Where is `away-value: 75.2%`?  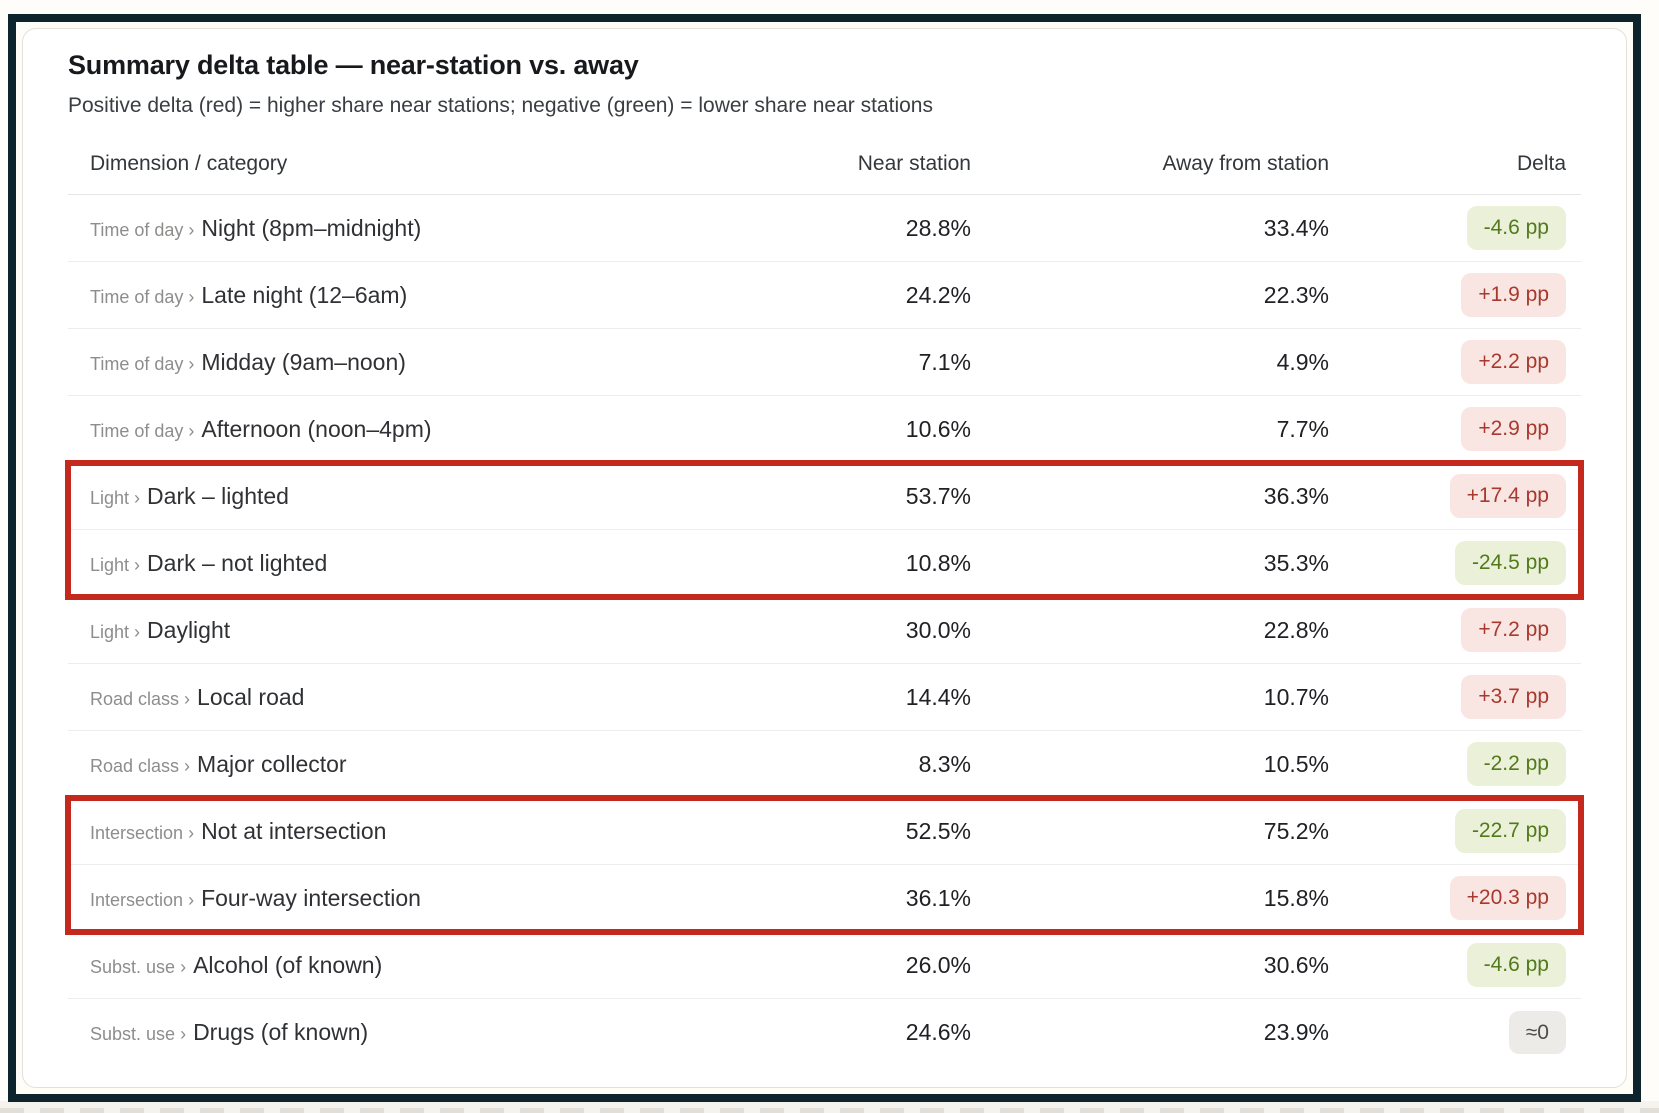
away-value: 75.2% is located at coordinates (1296, 830).